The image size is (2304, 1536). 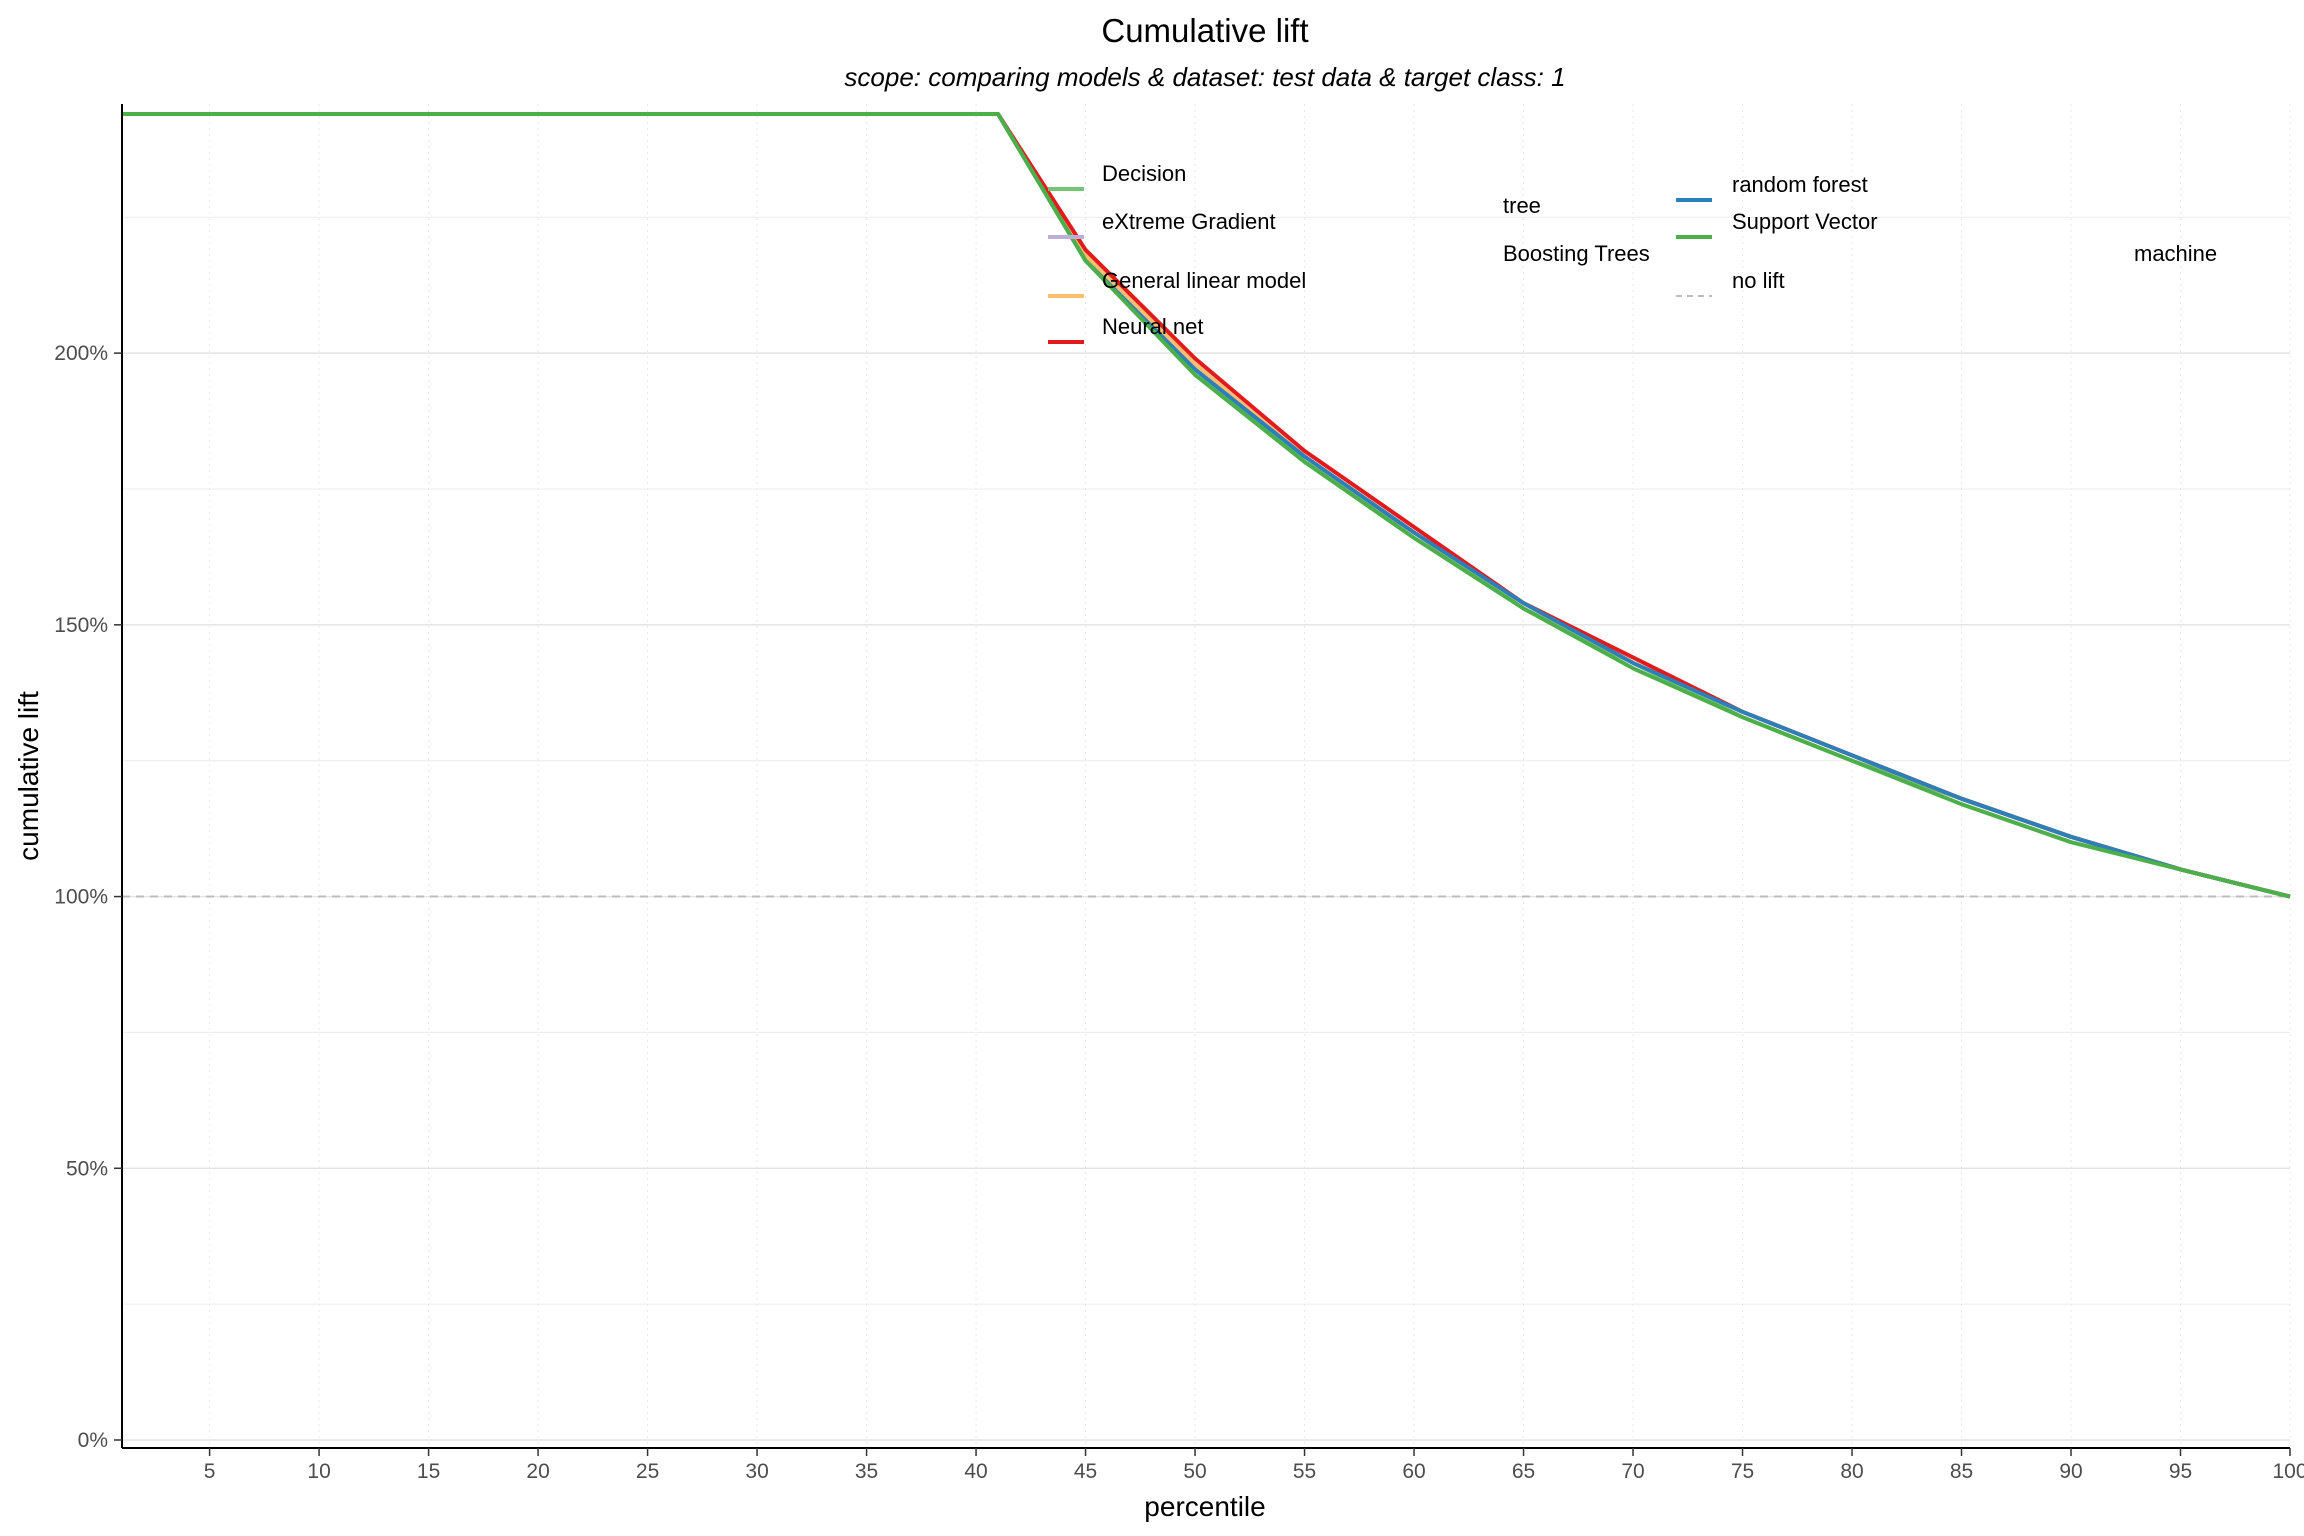 What do you see at coordinates (537, 1471) in the screenshot?
I see `x-tick-label: 20` at bounding box center [537, 1471].